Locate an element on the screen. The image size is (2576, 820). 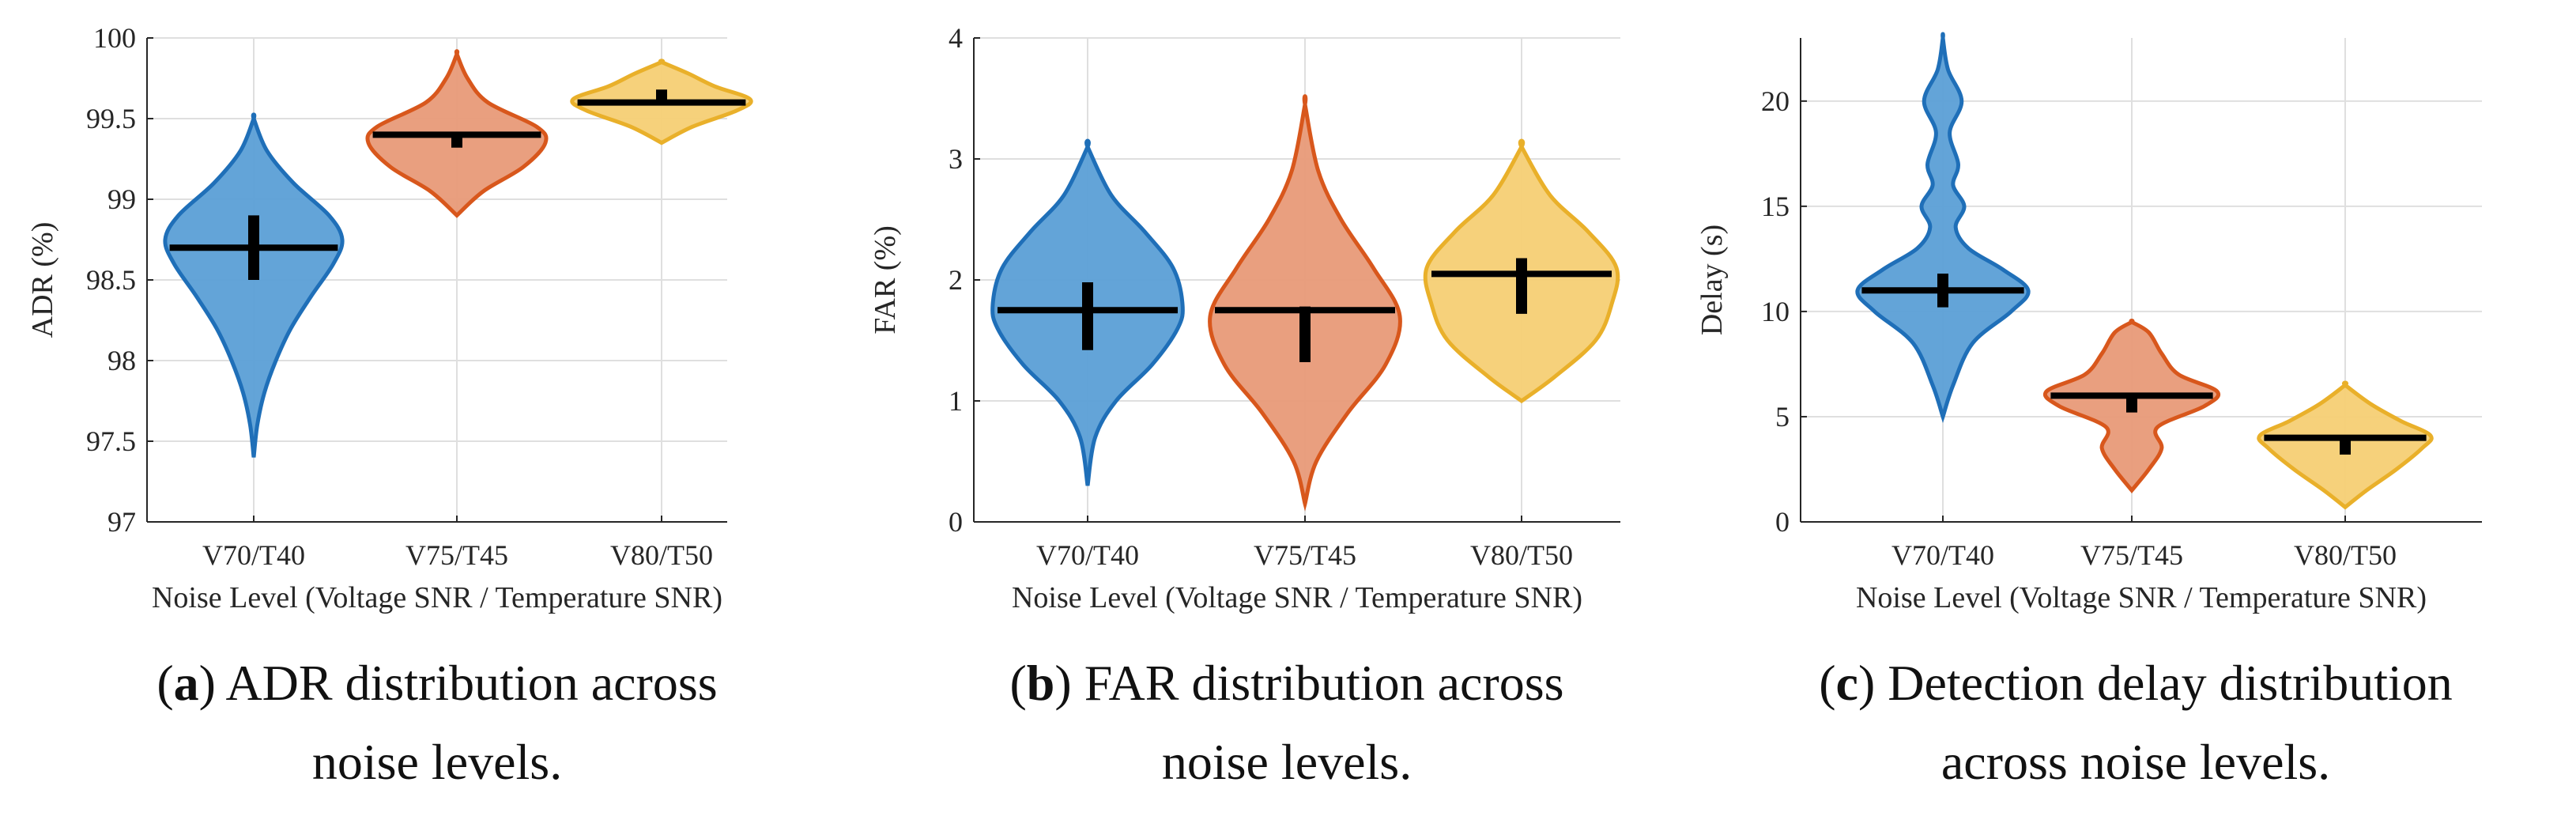
caption-b-text1: FAR distribution across is located at coordinates (1324, 683).